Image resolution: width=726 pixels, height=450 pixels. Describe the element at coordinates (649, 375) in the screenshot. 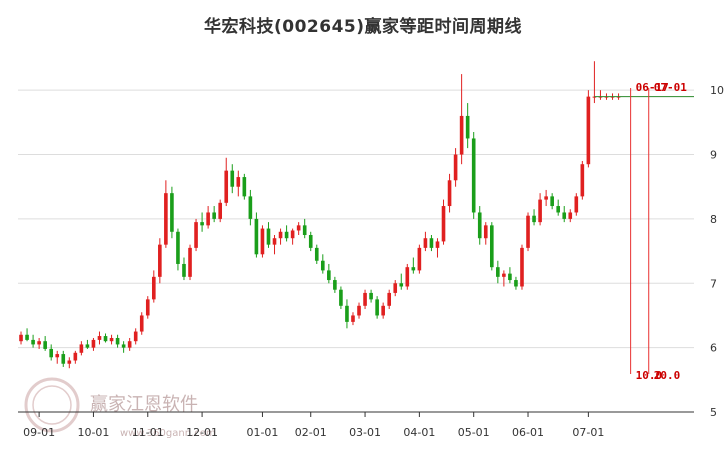

I see `cycle-bottom-label: 10.0` at that location.